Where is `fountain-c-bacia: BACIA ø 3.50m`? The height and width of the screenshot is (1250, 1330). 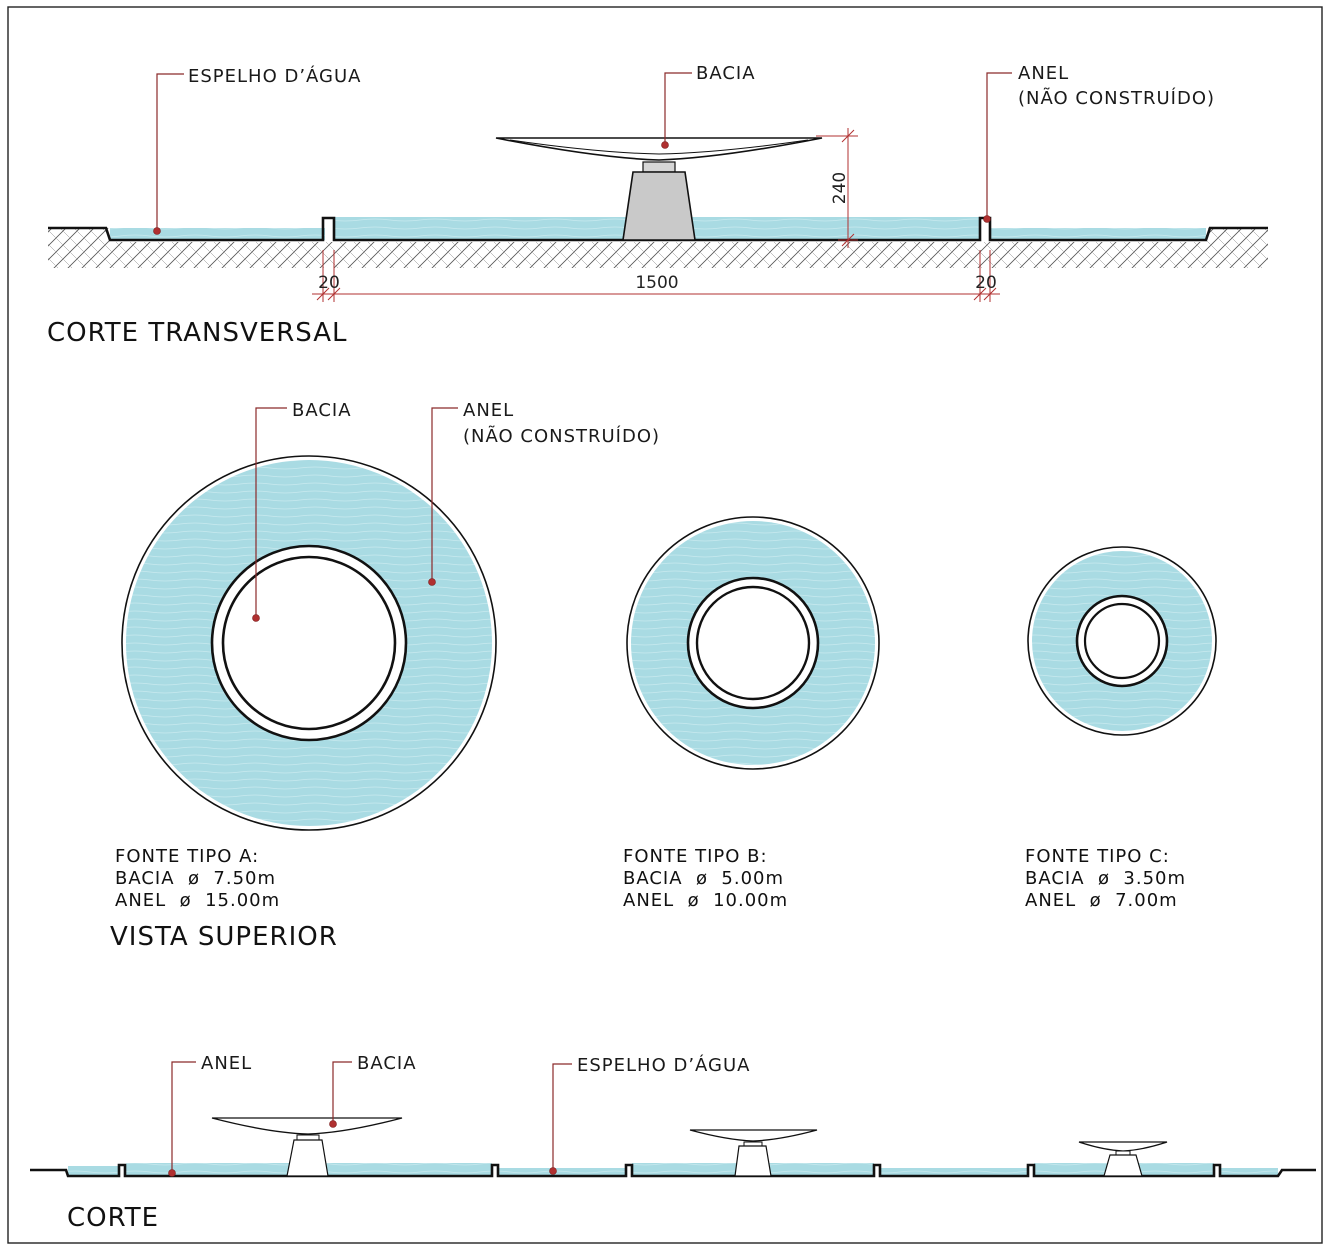
fountain-c-bacia: BACIA ø 3.50m is located at coordinates (1105, 878).